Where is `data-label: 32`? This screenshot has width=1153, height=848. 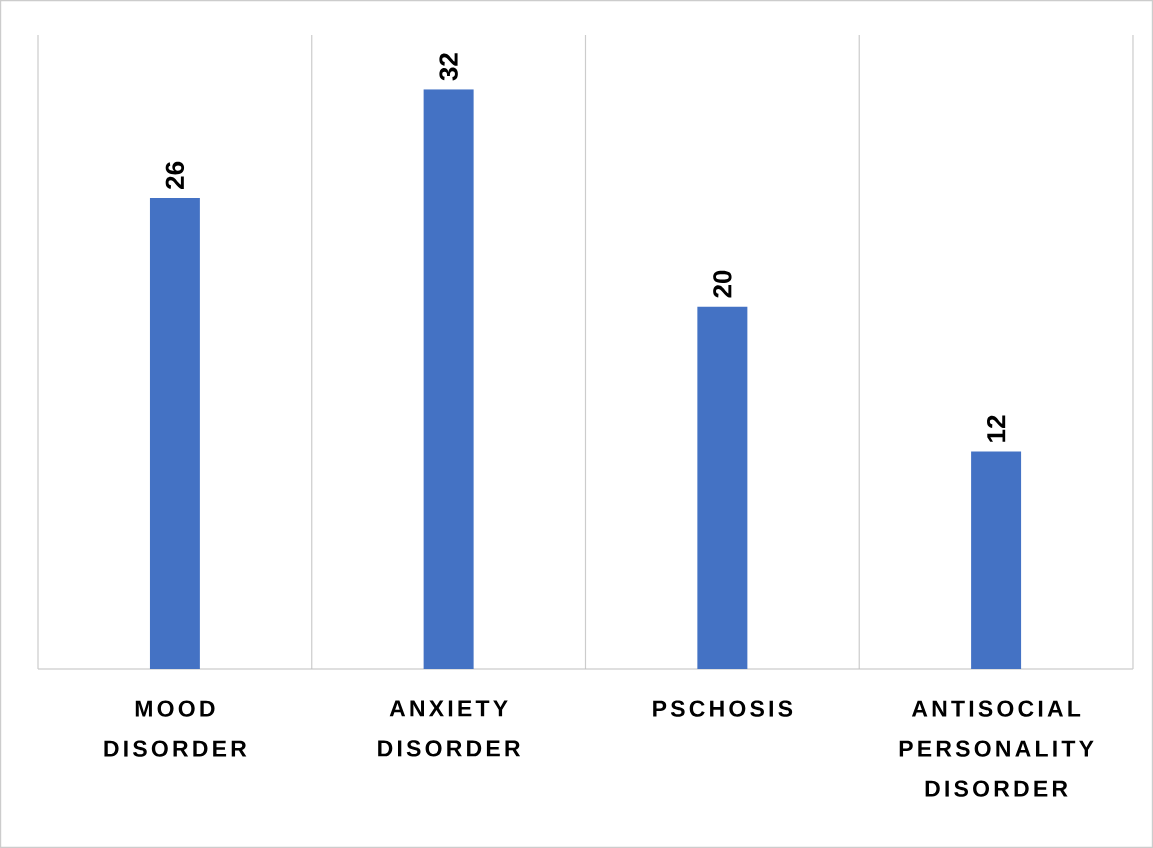 data-label: 32 is located at coordinates (448, 67).